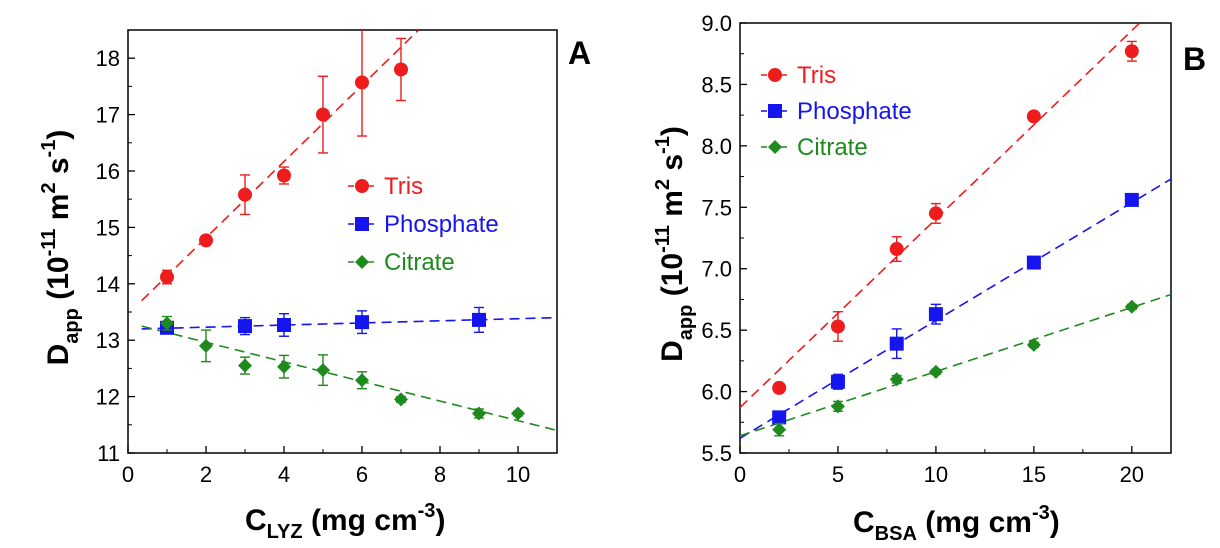 This screenshot has width=1220, height=548. What do you see at coordinates (716, 392) in the screenshot?
I see `y-tick-label: 6.0` at bounding box center [716, 392].